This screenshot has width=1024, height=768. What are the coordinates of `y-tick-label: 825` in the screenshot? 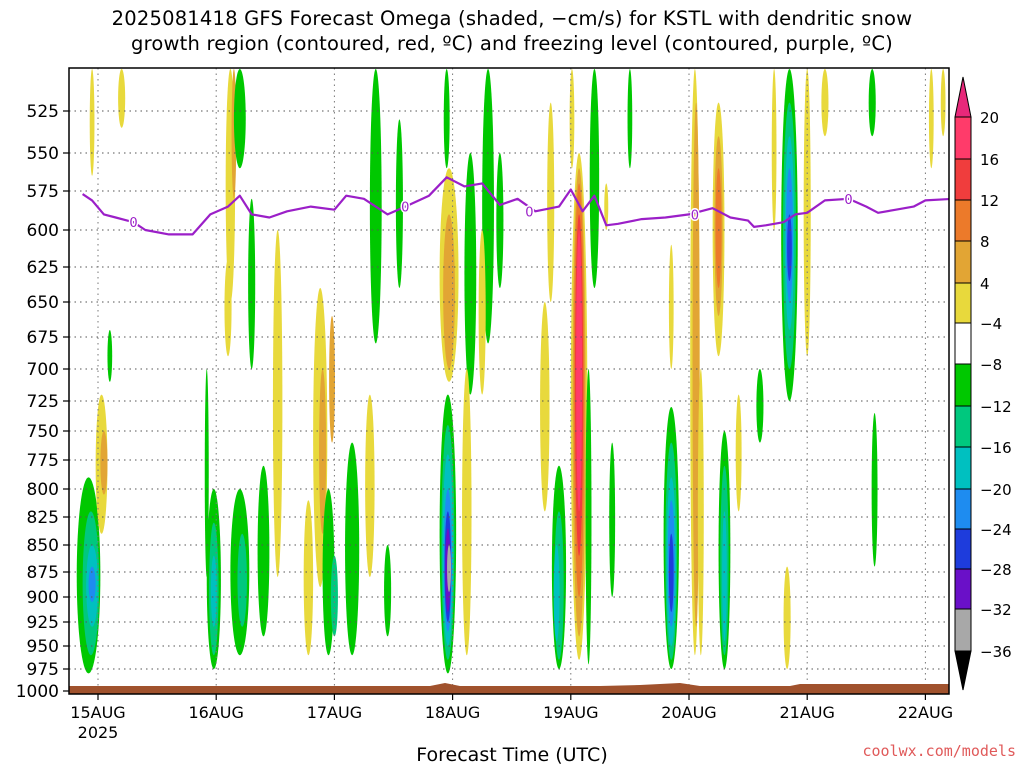 It's located at (43, 518).